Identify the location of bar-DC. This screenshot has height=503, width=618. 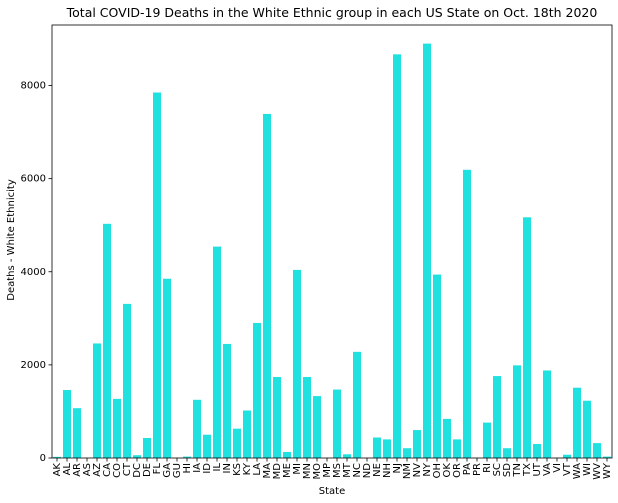
(137, 456).